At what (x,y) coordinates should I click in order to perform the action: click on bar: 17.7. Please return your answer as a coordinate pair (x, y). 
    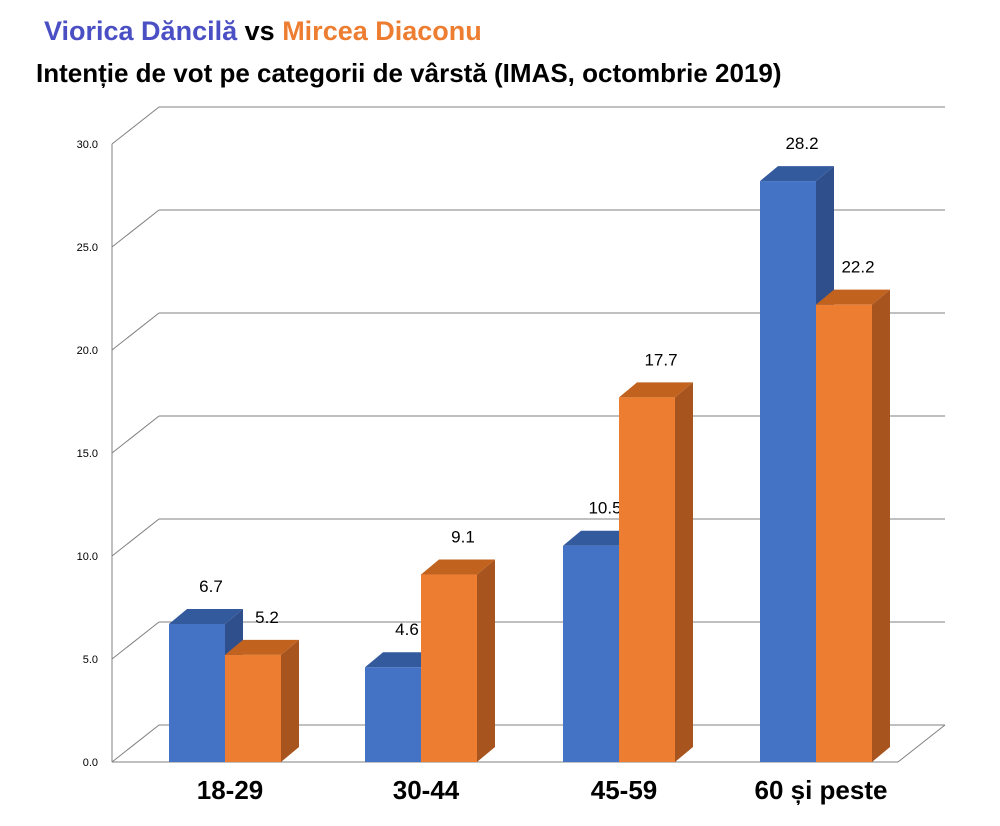
    Looking at the image, I should click on (656, 556).